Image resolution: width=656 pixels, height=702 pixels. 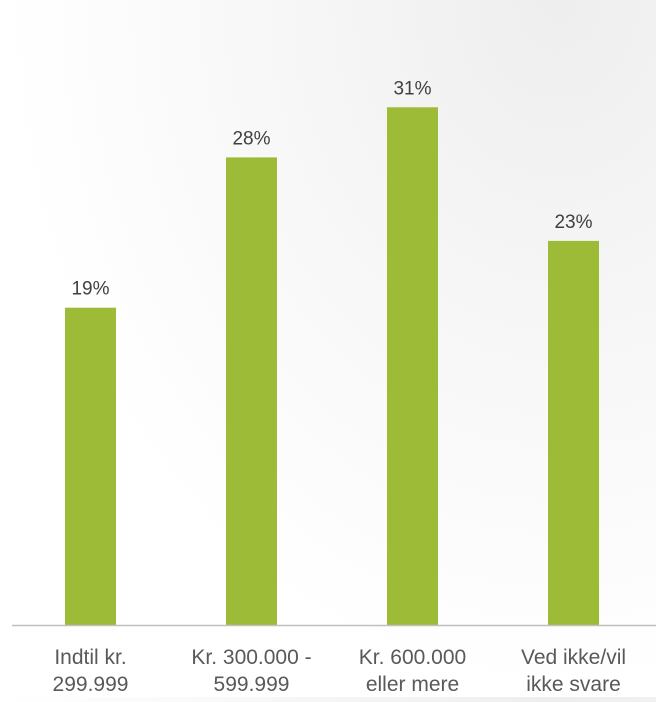 What do you see at coordinates (91, 684) in the screenshot?
I see `category-label-line: 299.999` at bounding box center [91, 684].